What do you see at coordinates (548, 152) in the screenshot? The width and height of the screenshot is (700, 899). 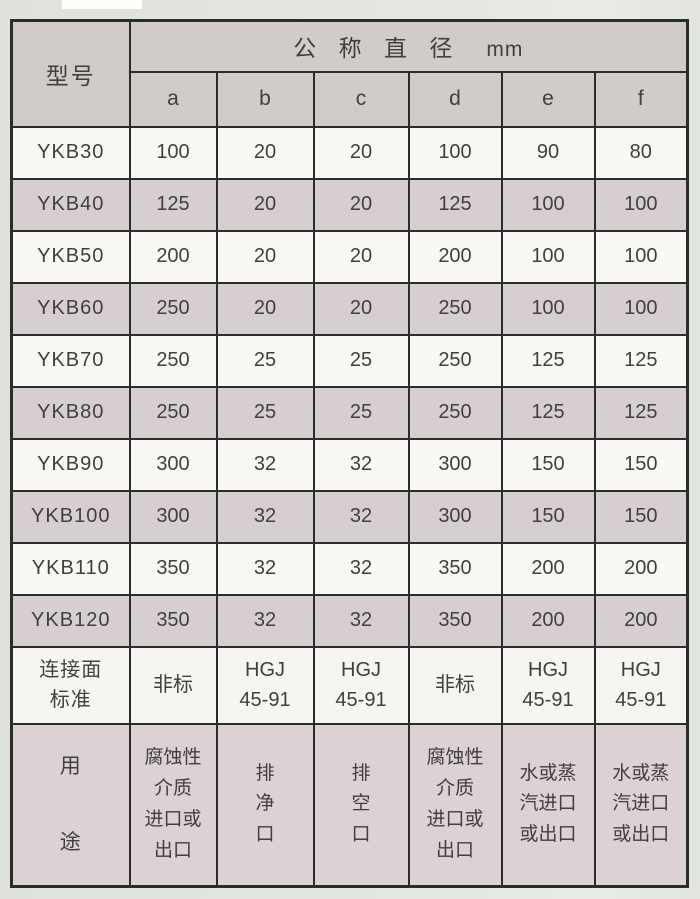 I see `value-cell: 90` at bounding box center [548, 152].